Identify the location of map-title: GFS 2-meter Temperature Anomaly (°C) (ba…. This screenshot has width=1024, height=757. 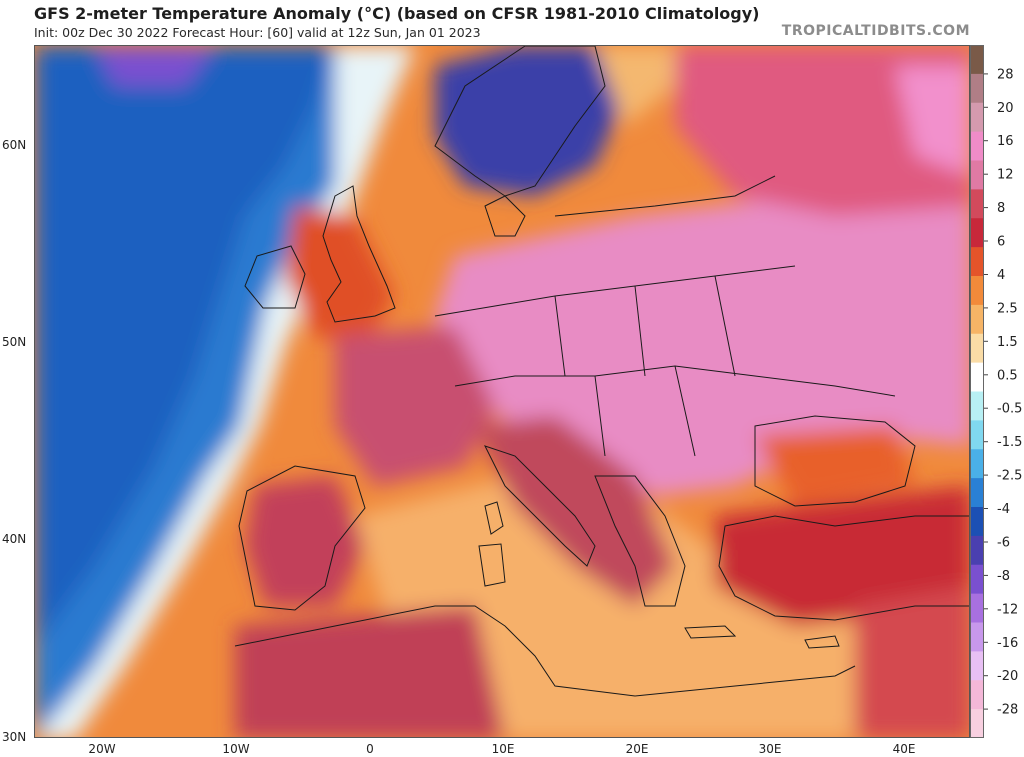
(397, 13).